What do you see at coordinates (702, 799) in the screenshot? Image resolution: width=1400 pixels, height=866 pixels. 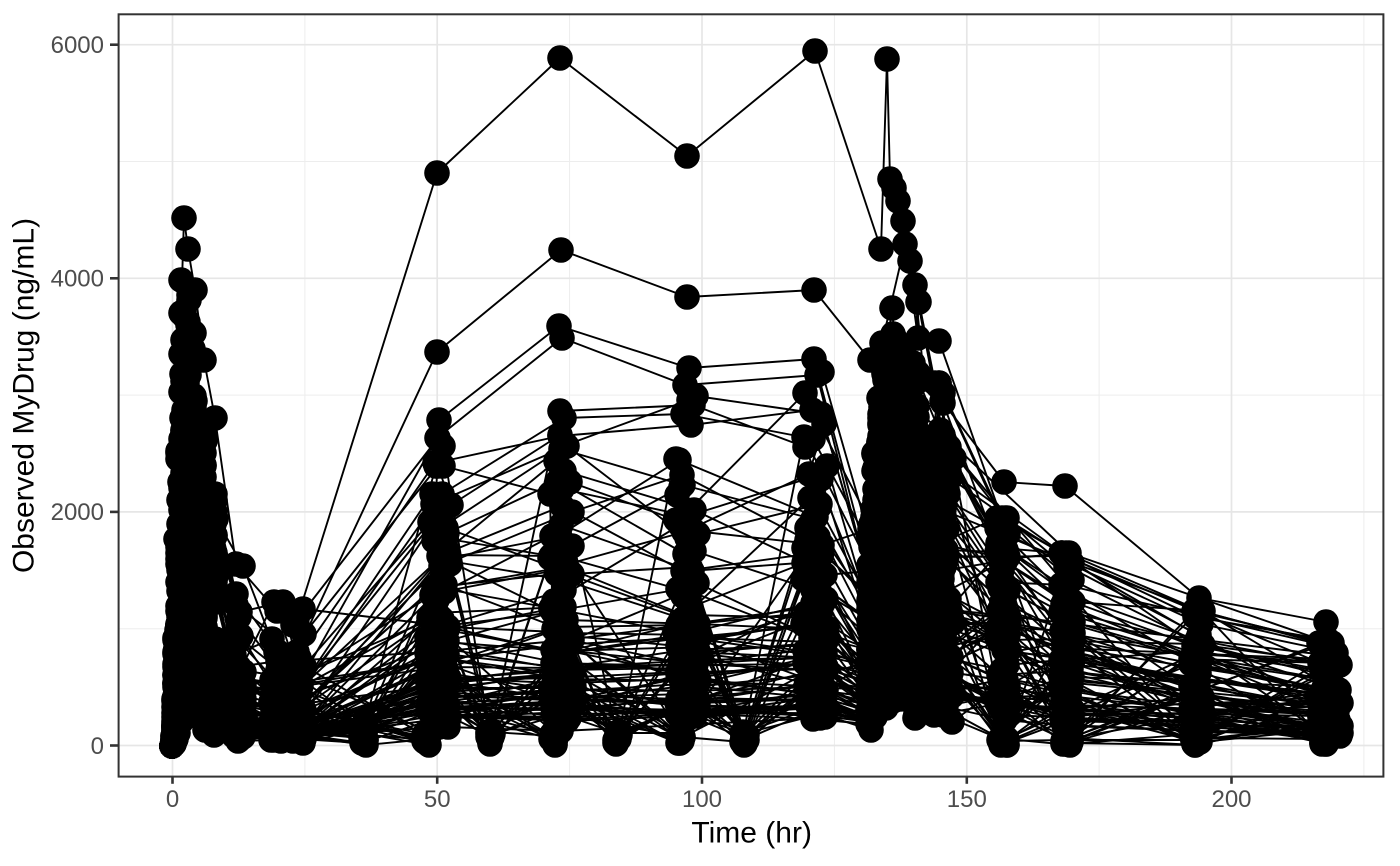 I see `svg-text: 100` at bounding box center [702, 799].